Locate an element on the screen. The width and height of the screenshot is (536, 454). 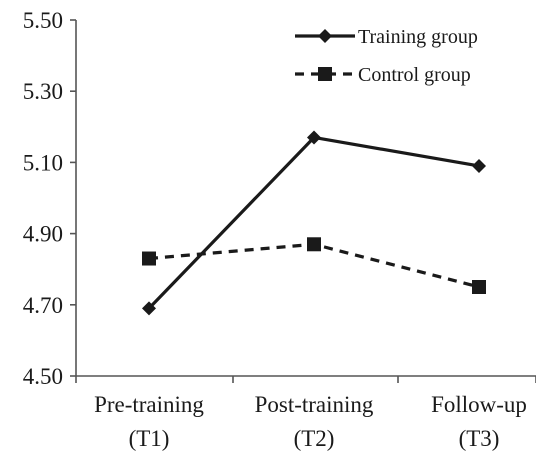
y-axis-ticks: 4.50 4.70 4.90 5.10 5.30 5.50 is located at coordinates (49, 198).